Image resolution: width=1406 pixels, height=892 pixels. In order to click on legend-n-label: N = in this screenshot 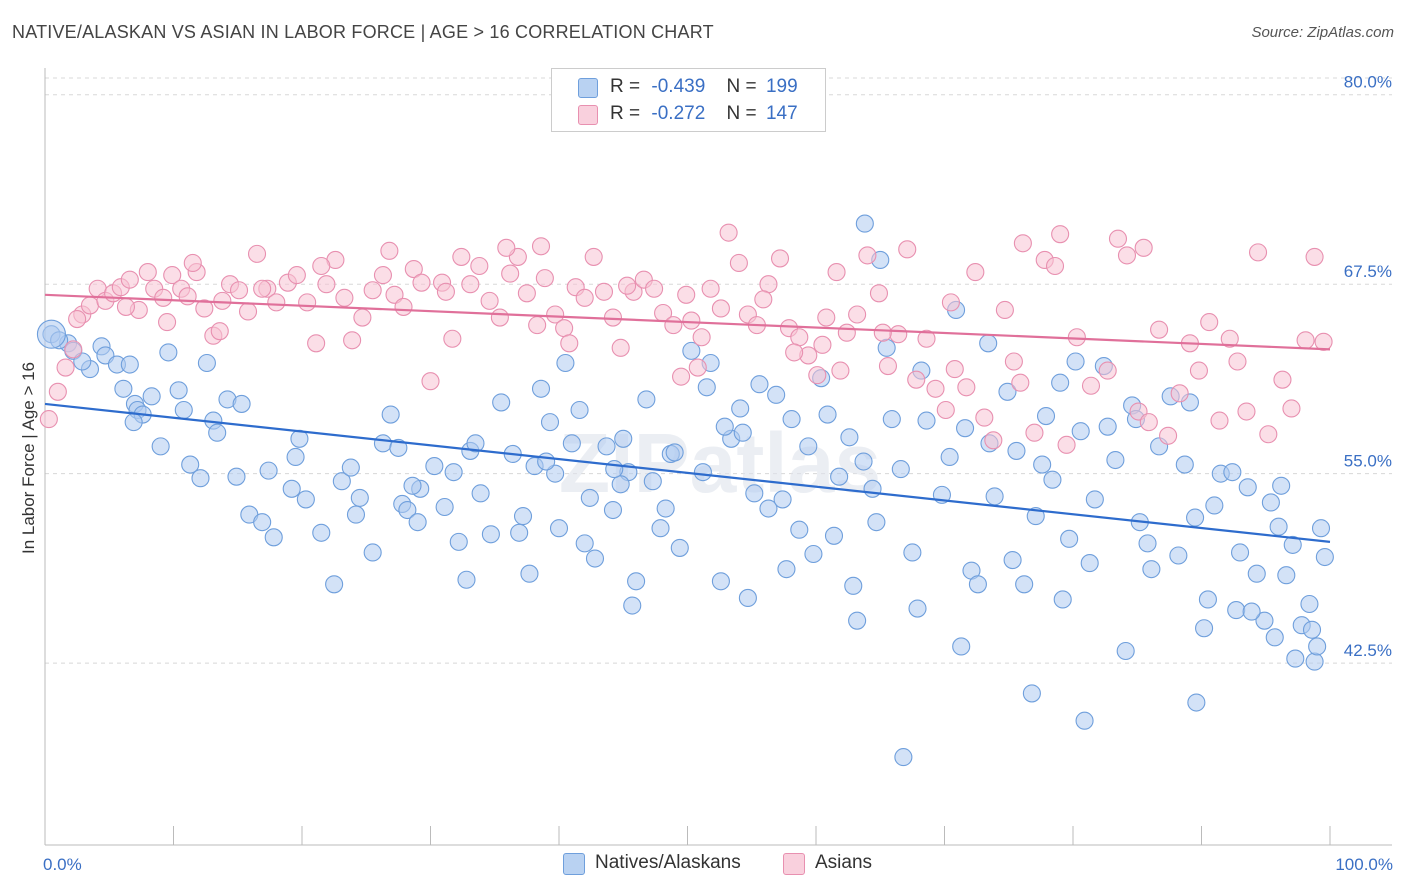, I will do `click(741, 86)`.